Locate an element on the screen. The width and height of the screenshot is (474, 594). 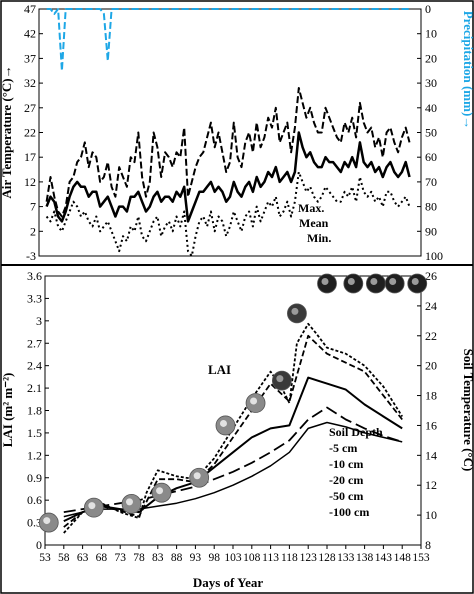
legend-entry-100cm: -100 cm is located at coordinates (349, 512).